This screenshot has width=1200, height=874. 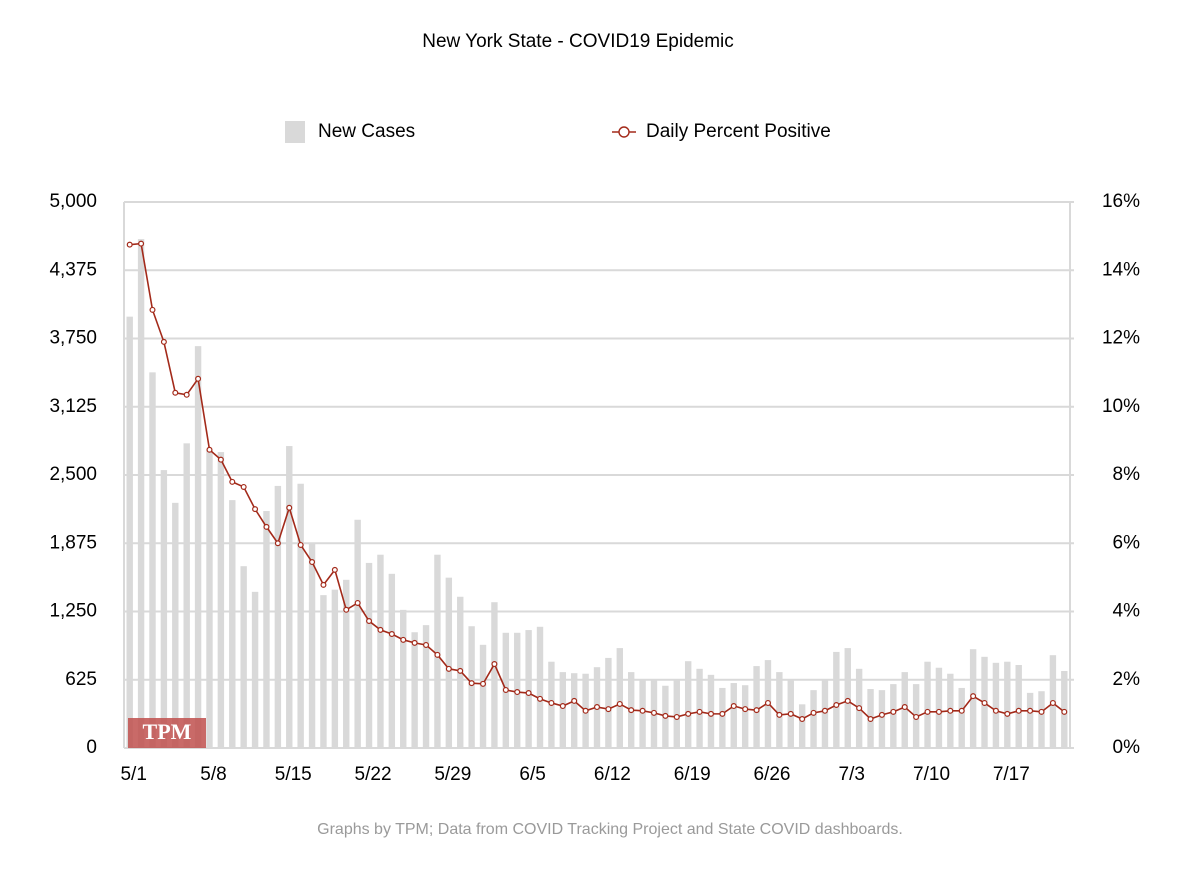 What do you see at coordinates (73, 542) in the screenshot?
I see `y-tick-label: 1,875` at bounding box center [73, 542].